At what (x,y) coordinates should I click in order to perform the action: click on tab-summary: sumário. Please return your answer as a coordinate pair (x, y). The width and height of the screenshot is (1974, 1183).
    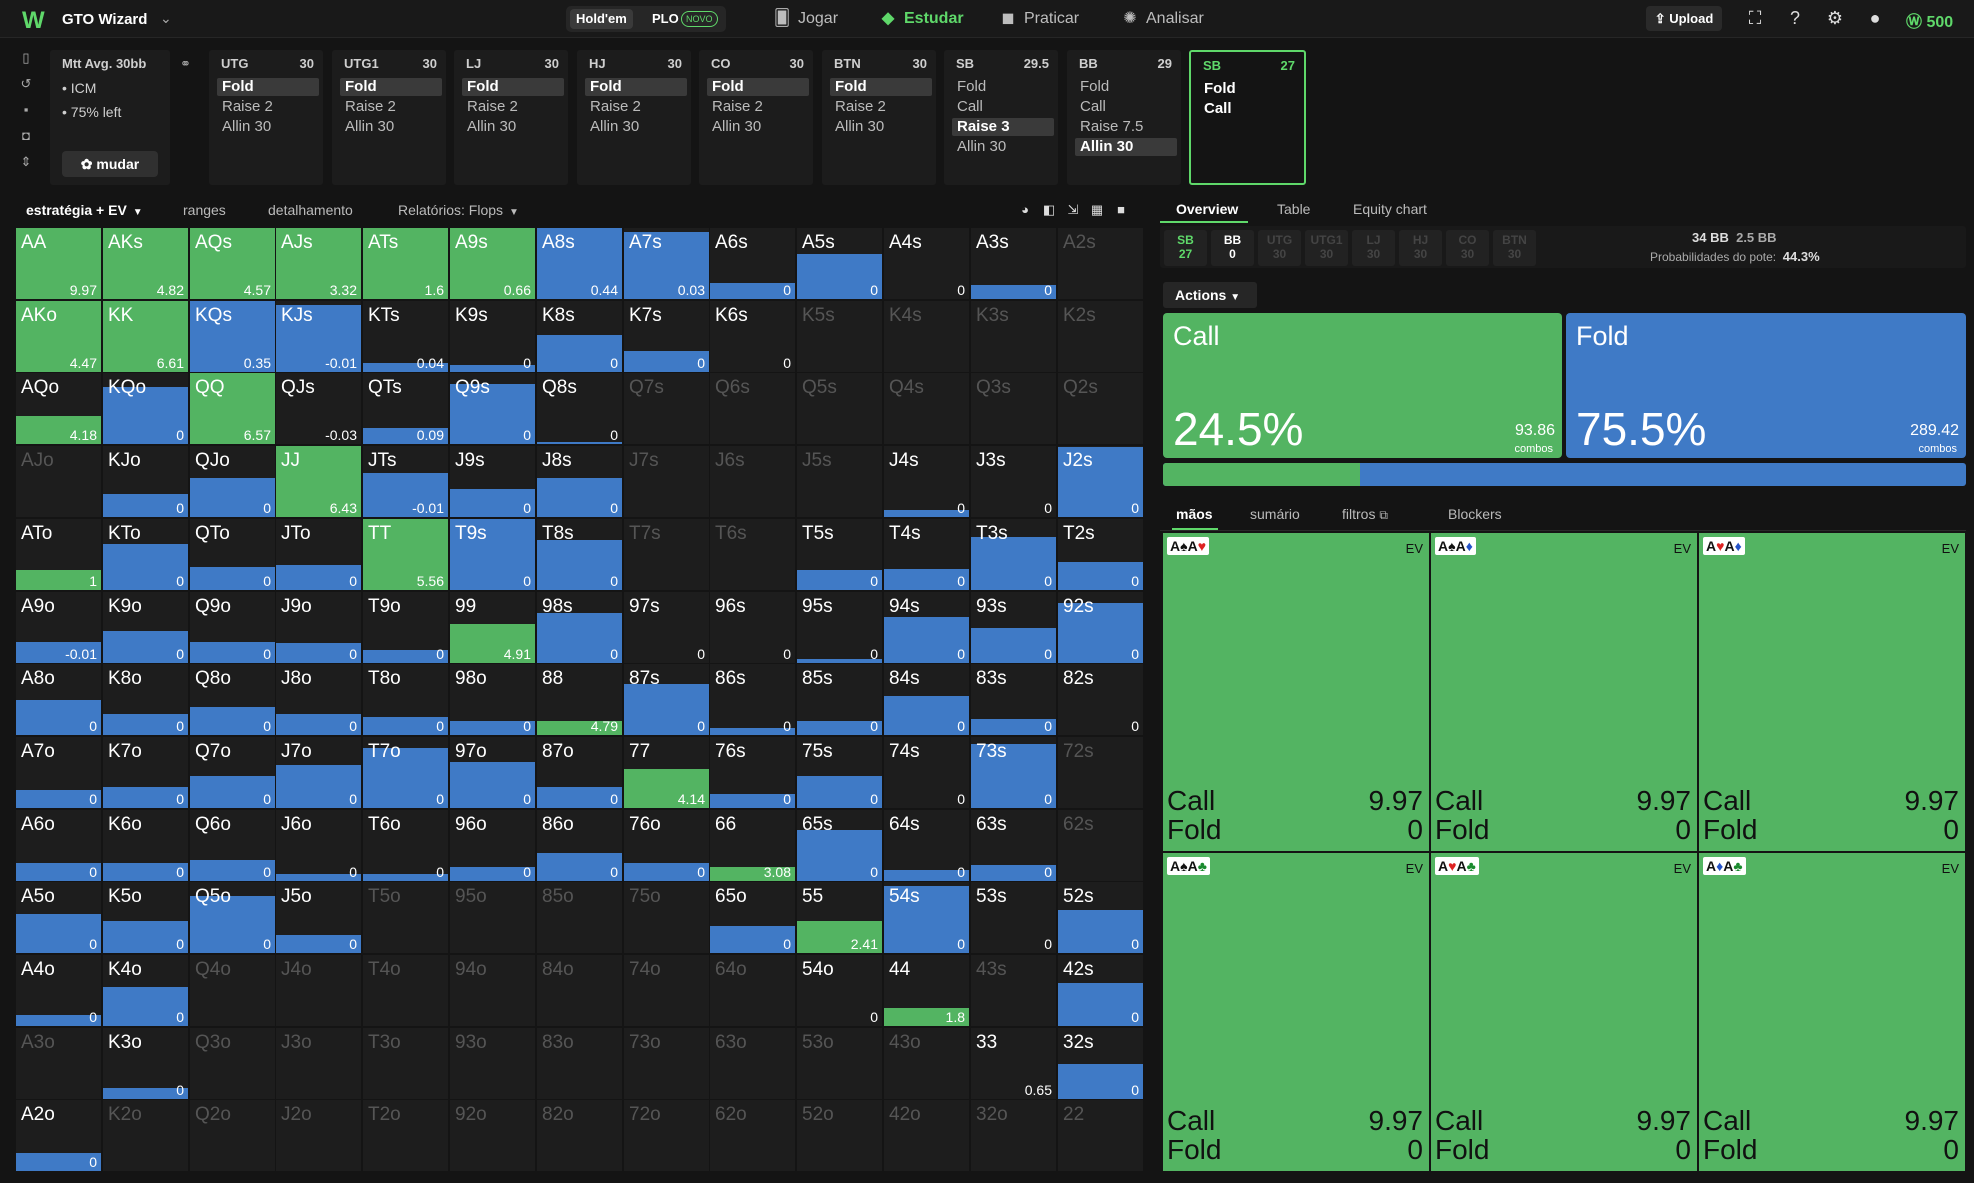
    Looking at the image, I should click on (1275, 514).